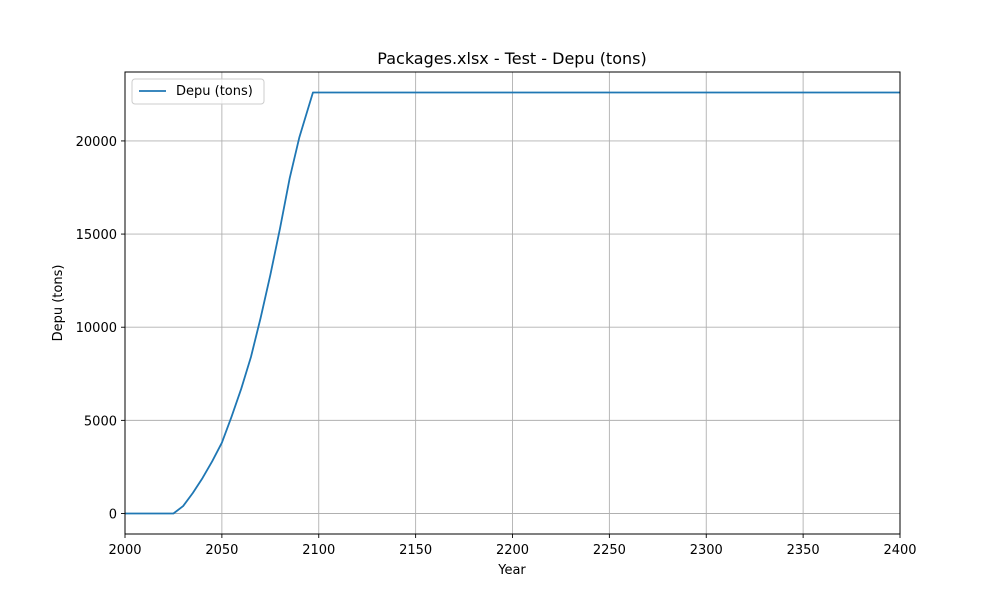 Image resolution: width=1000 pixels, height=604 pixels. Describe the element at coordinates (58, 303) in the screenshot. I see `y-axis-label: Depu (tons)` at that location.